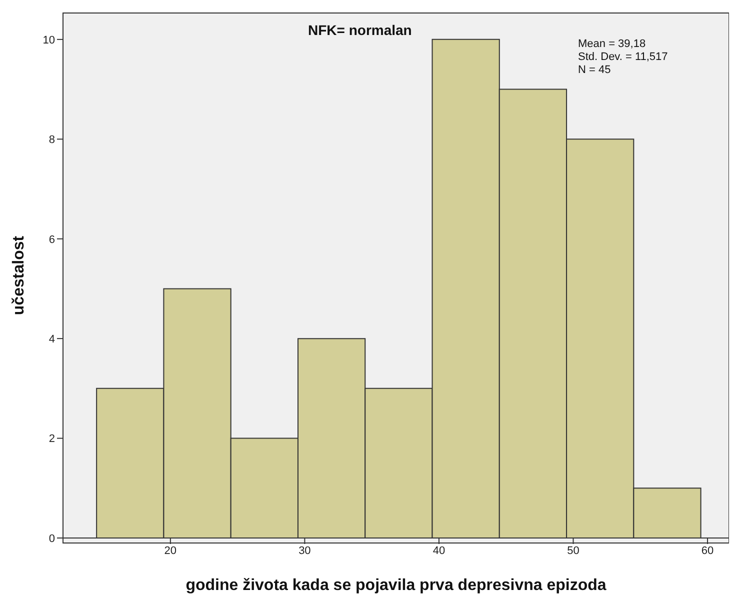 The height and width of the screenshot is (611, 737). I want to click on y-tick-label: 6, so click(51, 240).